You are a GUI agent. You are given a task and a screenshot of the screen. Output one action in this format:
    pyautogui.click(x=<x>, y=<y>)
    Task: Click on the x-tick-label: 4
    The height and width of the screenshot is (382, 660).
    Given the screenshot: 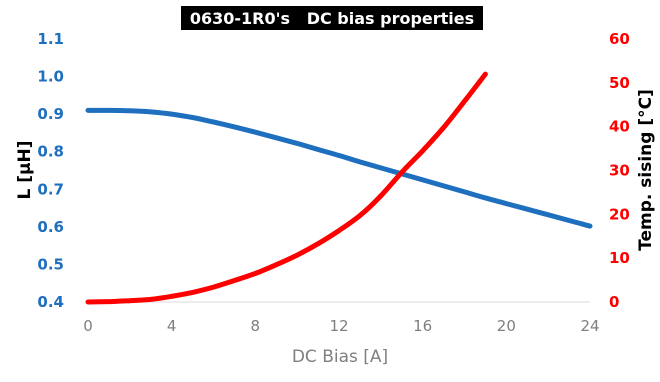 What is the action you would take?
    pyautogui.click(x=172, y=326)
    